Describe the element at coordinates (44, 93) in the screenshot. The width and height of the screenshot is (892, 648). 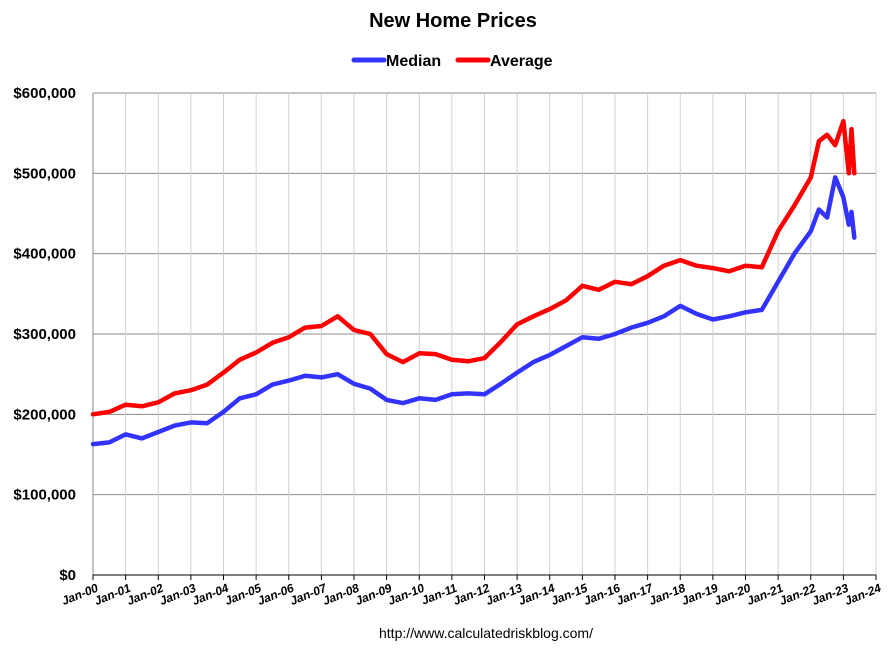
I see `y-tick-label: $600,000` at that location.